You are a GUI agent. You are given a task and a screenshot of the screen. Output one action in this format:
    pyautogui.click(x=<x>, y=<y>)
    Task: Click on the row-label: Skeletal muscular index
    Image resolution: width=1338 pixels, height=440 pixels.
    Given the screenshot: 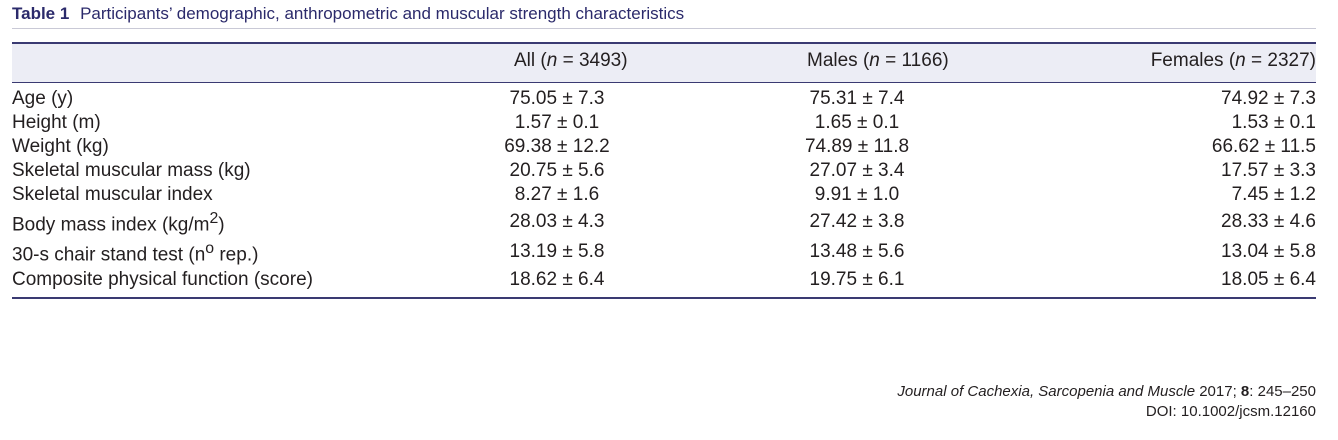 What is the action you would take?
    pyautogui.click(x=112, y=194)
    